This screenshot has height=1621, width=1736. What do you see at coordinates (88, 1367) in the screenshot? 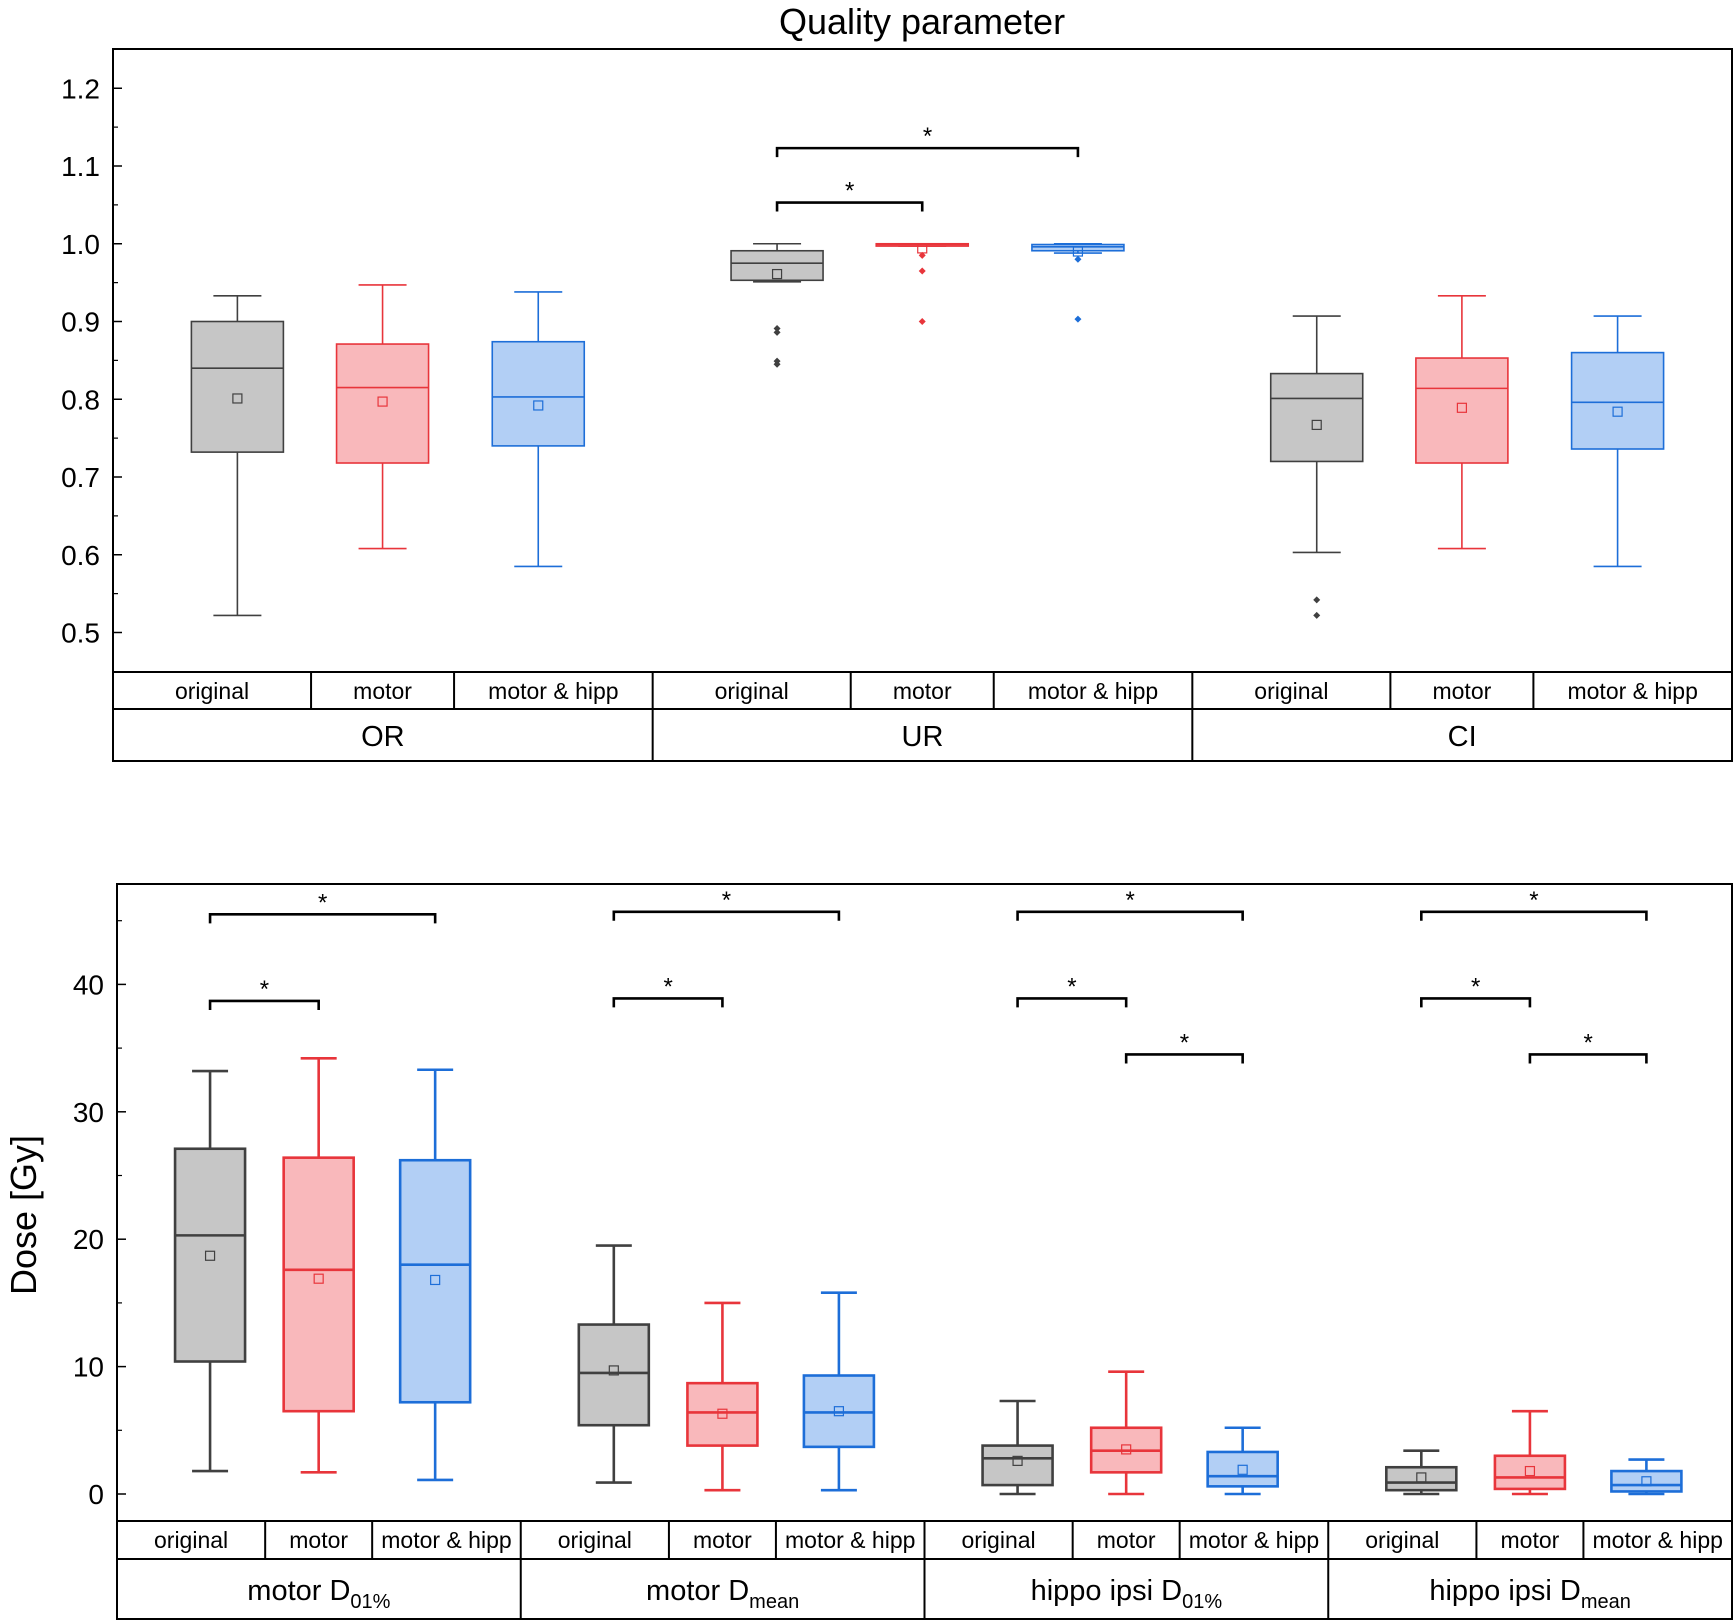
I see `y-tick-label: 10` at bounding box center [88, 1367].